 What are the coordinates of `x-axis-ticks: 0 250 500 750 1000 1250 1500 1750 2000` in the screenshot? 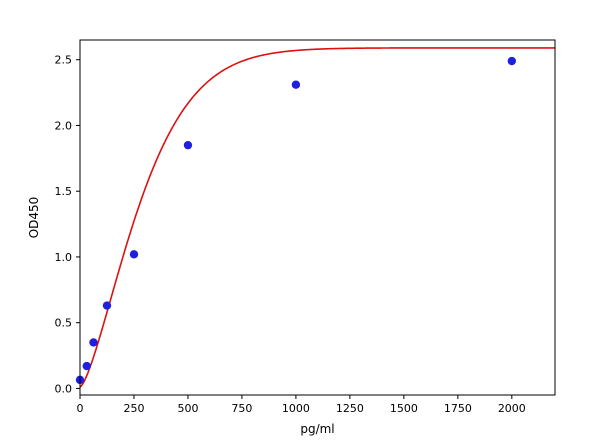 It's located at (301, 405).